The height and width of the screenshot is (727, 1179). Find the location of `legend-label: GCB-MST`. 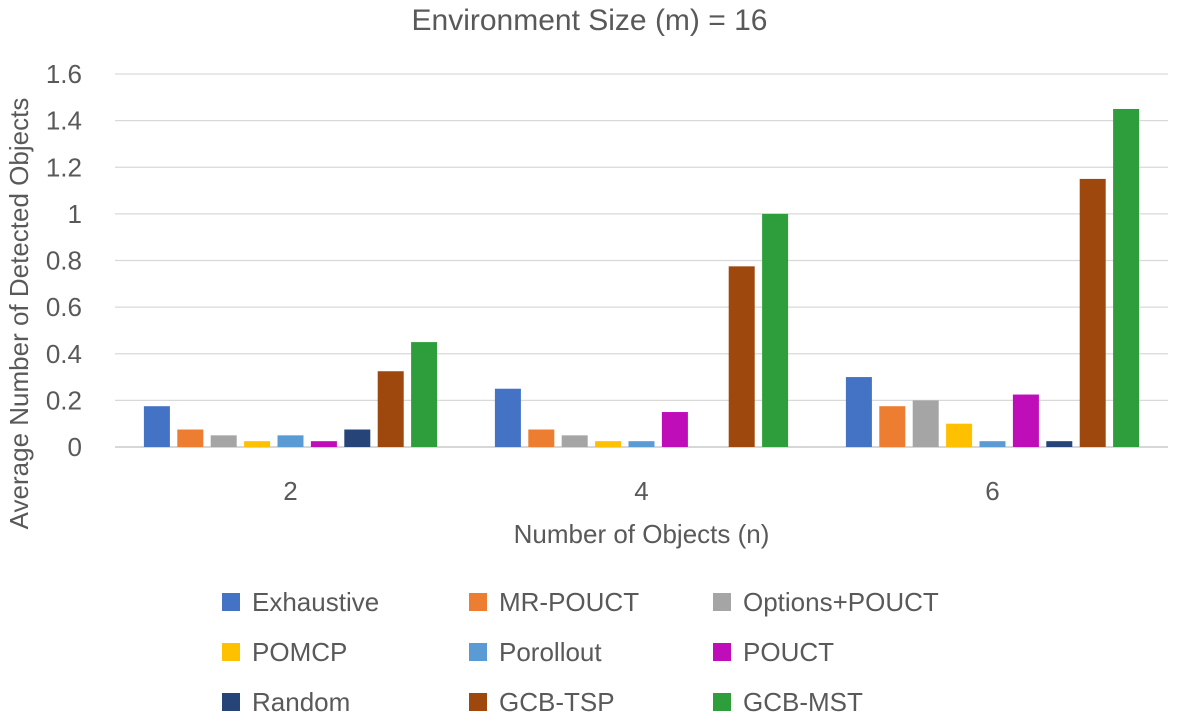

legend-label: GCB-MST is located at coordinates (803, 701).